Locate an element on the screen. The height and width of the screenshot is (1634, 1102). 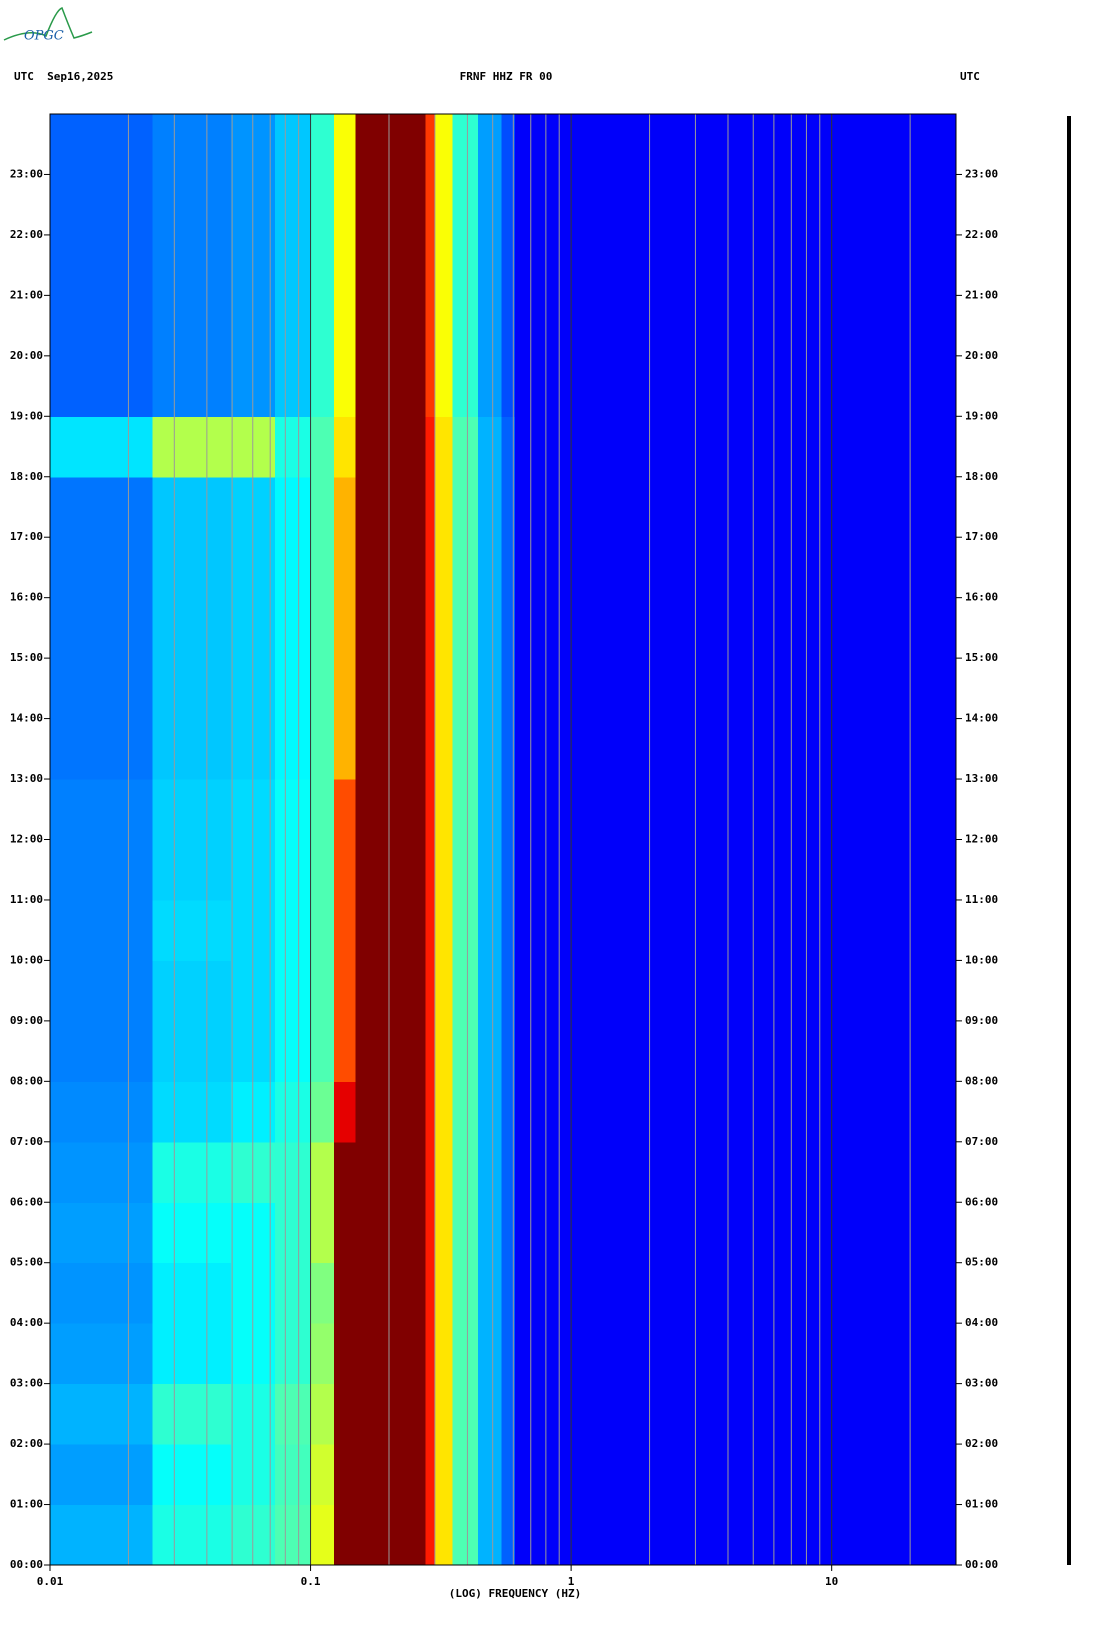
y-tick-label-right: 01:00 is located at coordinates (981, 1504).